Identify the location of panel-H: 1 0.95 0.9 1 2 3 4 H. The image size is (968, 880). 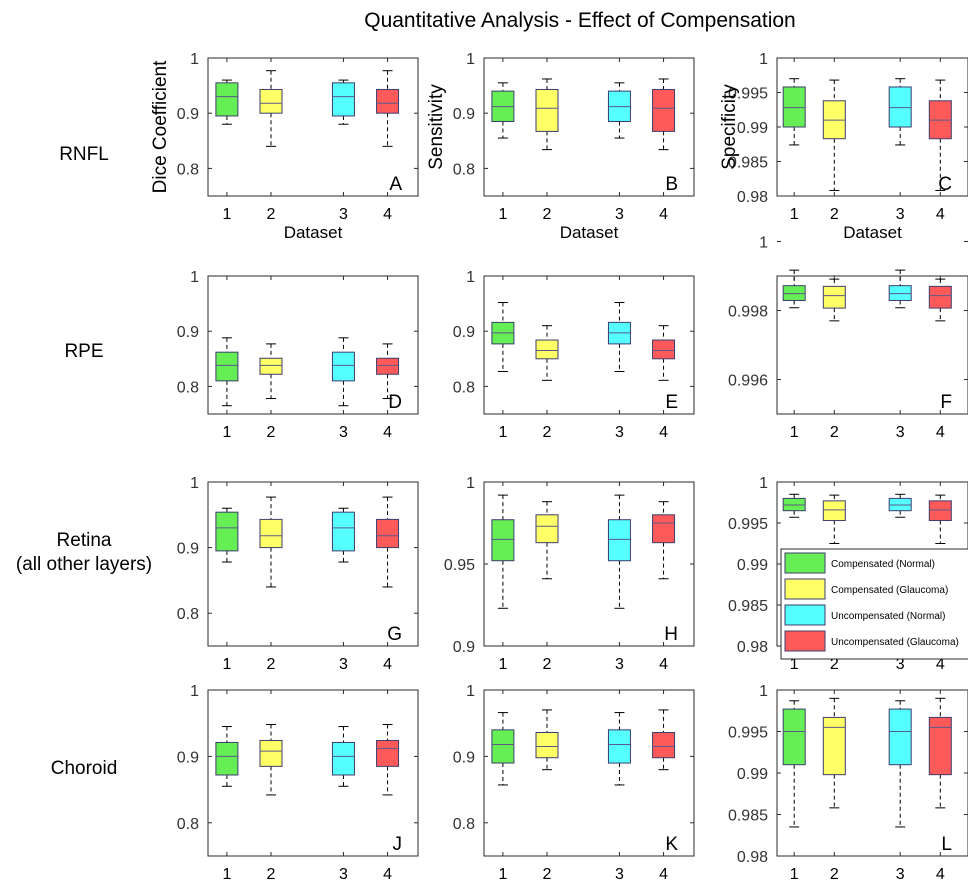
(569, 574).